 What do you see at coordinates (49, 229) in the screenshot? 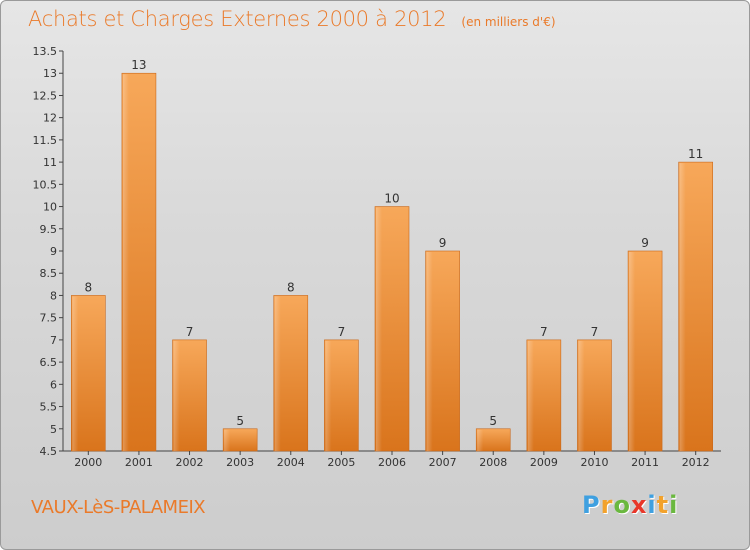
I see `y-tick-label: 9.5` at bounding box center [49, 229].